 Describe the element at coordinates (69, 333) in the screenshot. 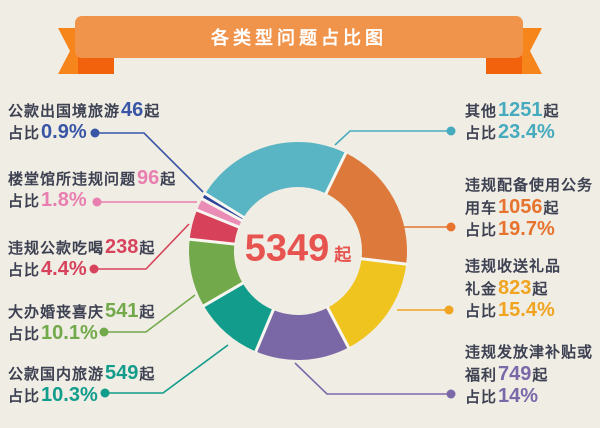

I see `label-percent: 10.1%` at that location.